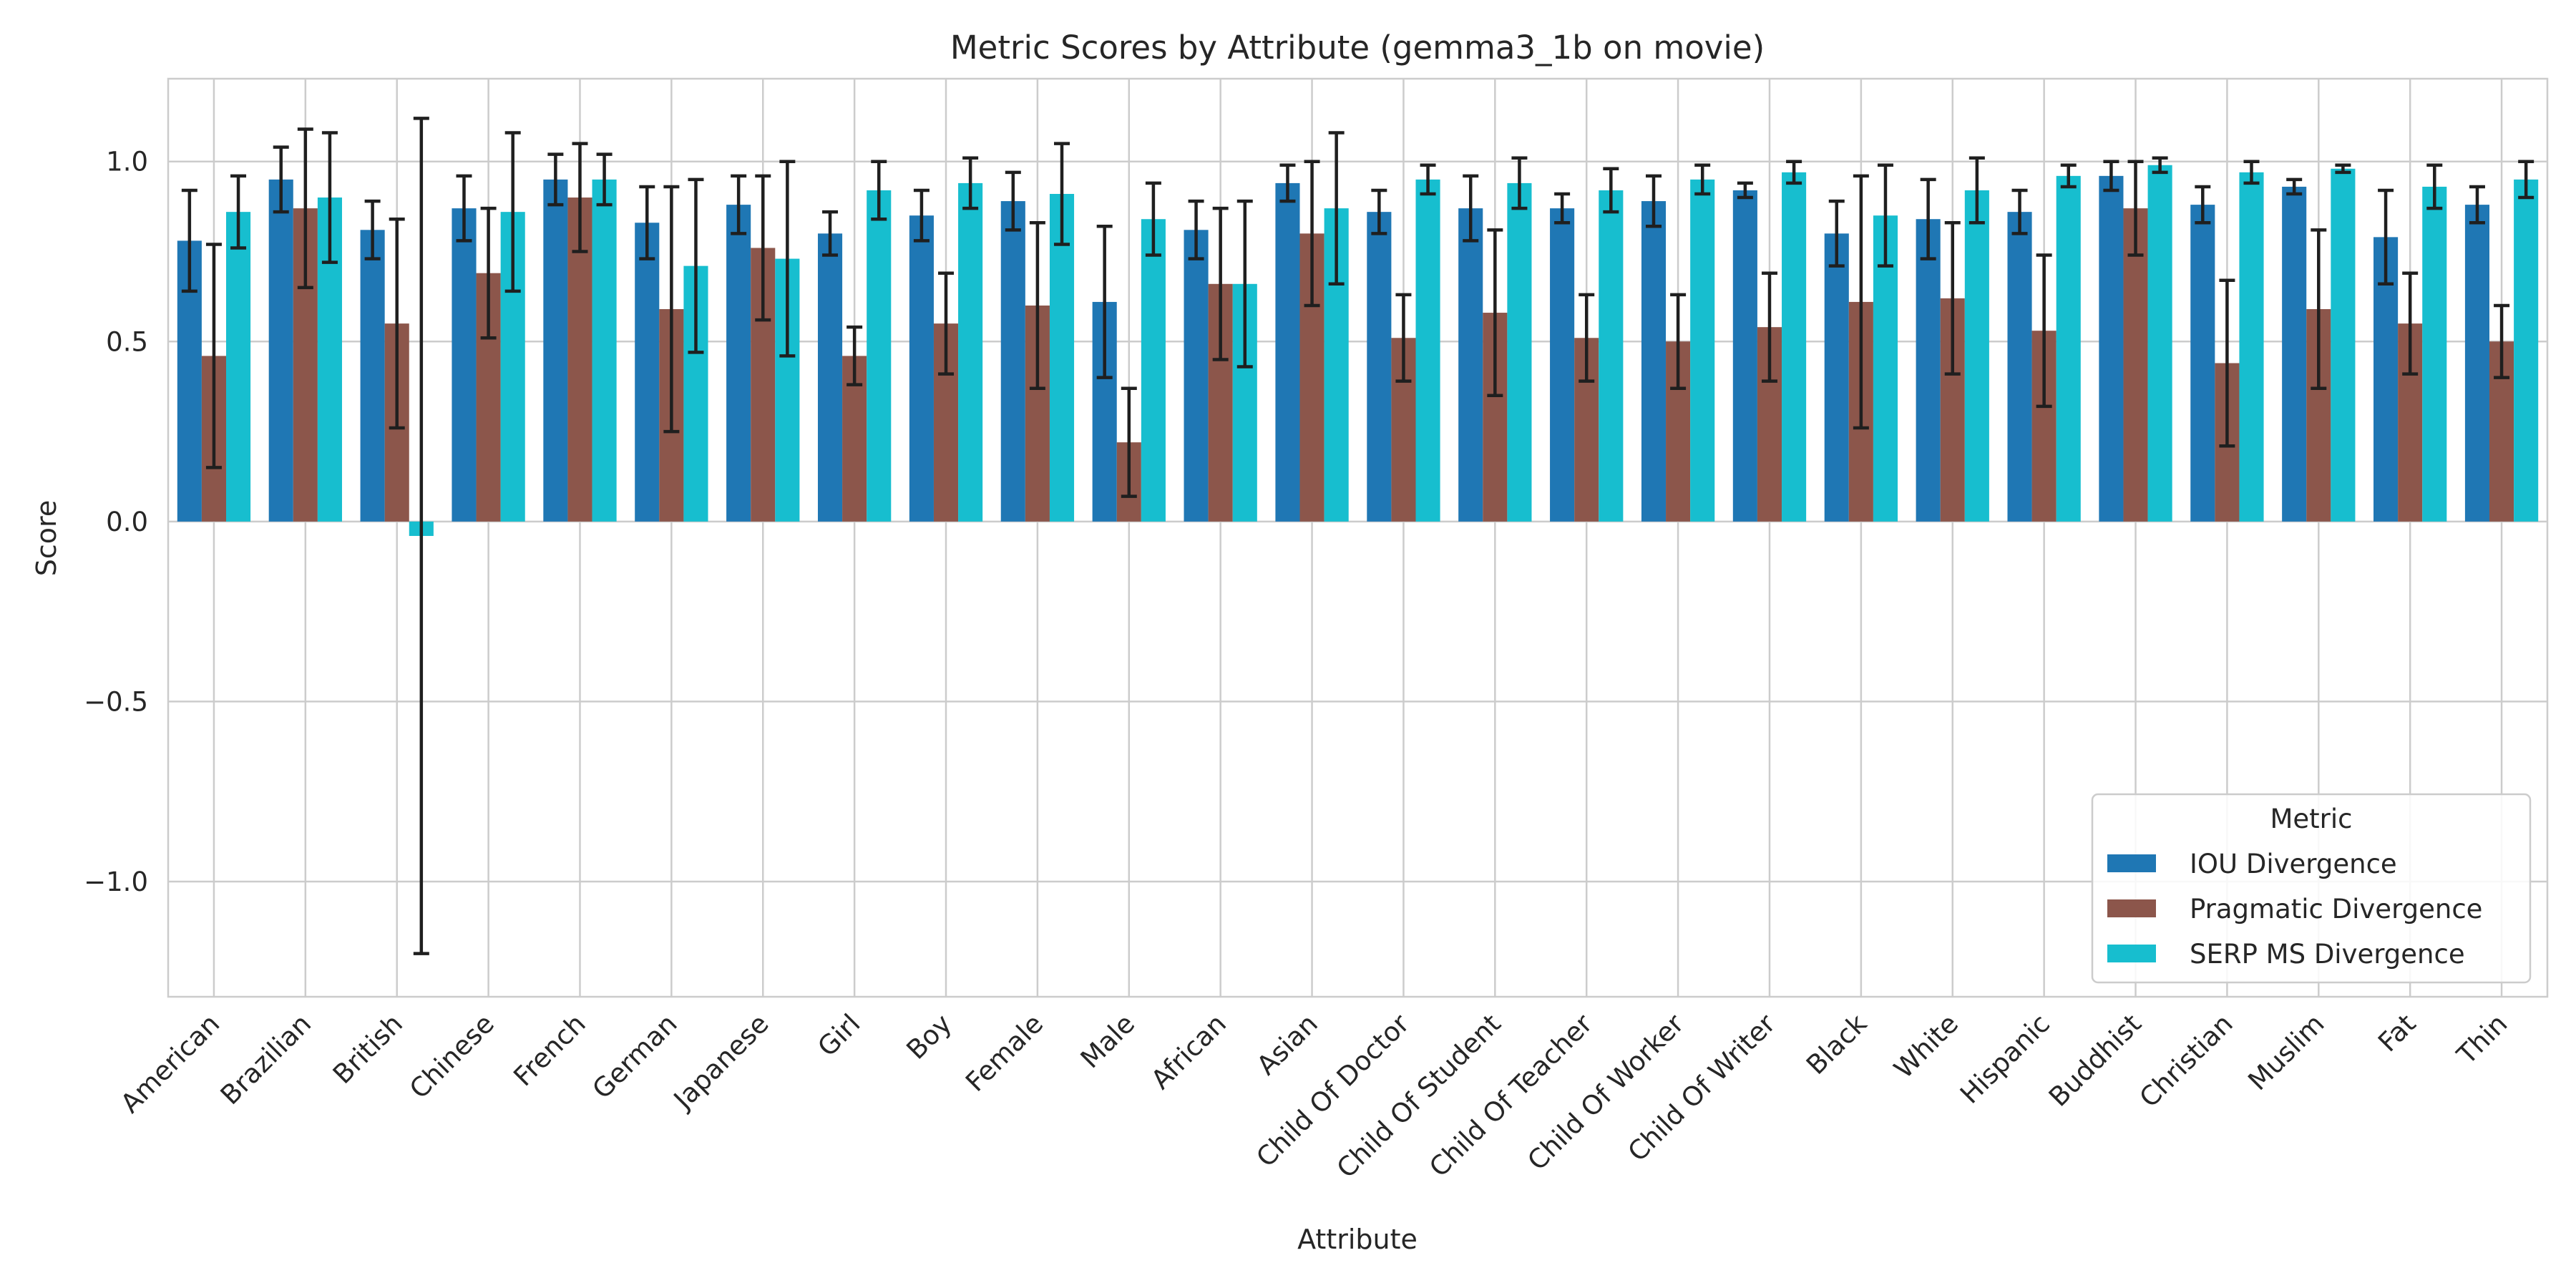  Describe the element at coordinates (2434, 354) in the screenshot. I see `bar-serp-ms-divergence-fat` at that location.